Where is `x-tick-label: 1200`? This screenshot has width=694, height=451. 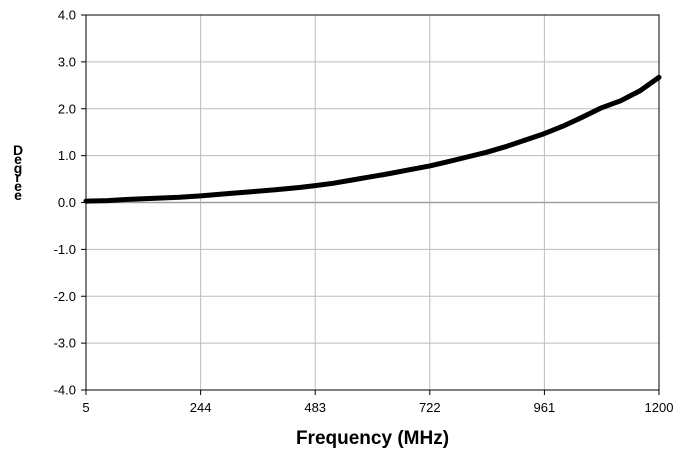
x-tick-label: 1200 is located at coordinates (659, 407).